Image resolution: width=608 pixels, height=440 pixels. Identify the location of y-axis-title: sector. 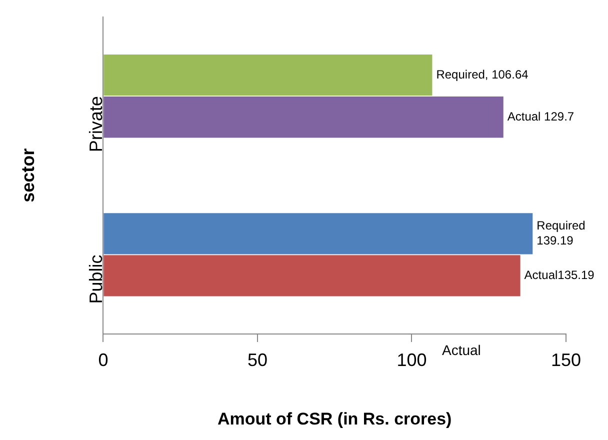
(28, 175).